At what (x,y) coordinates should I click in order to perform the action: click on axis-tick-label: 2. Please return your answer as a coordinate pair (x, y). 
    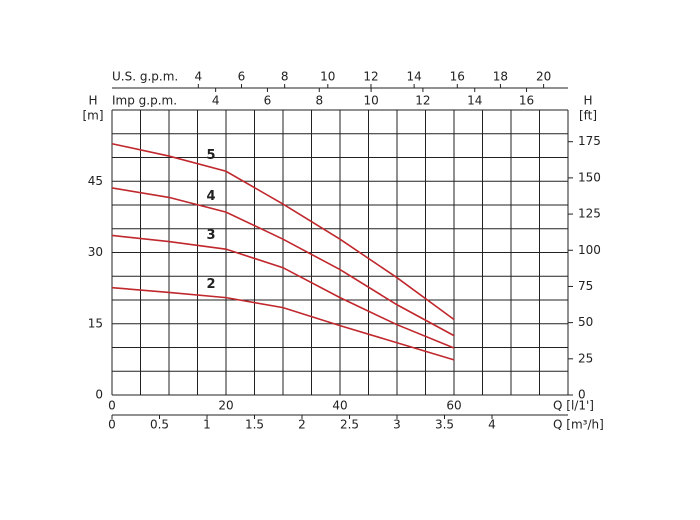
    Looking at the image, I should click on (302, 425).